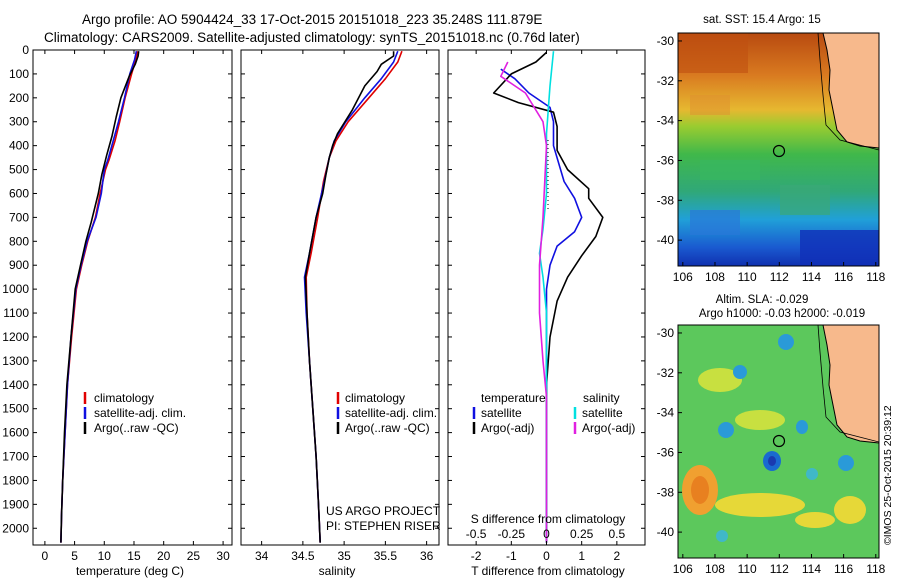  I want to click on depth-tick-label: 800, so click(19, 241).